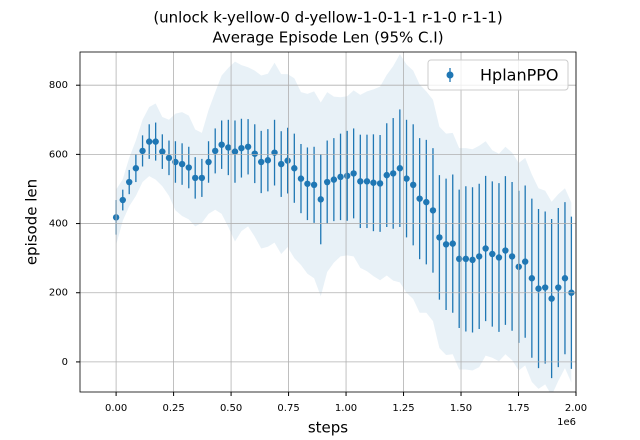  What do you see at coordinates (328, 428) in the screenshot?
I see `x-axis-label: steps` at bounding box center [328, 428].